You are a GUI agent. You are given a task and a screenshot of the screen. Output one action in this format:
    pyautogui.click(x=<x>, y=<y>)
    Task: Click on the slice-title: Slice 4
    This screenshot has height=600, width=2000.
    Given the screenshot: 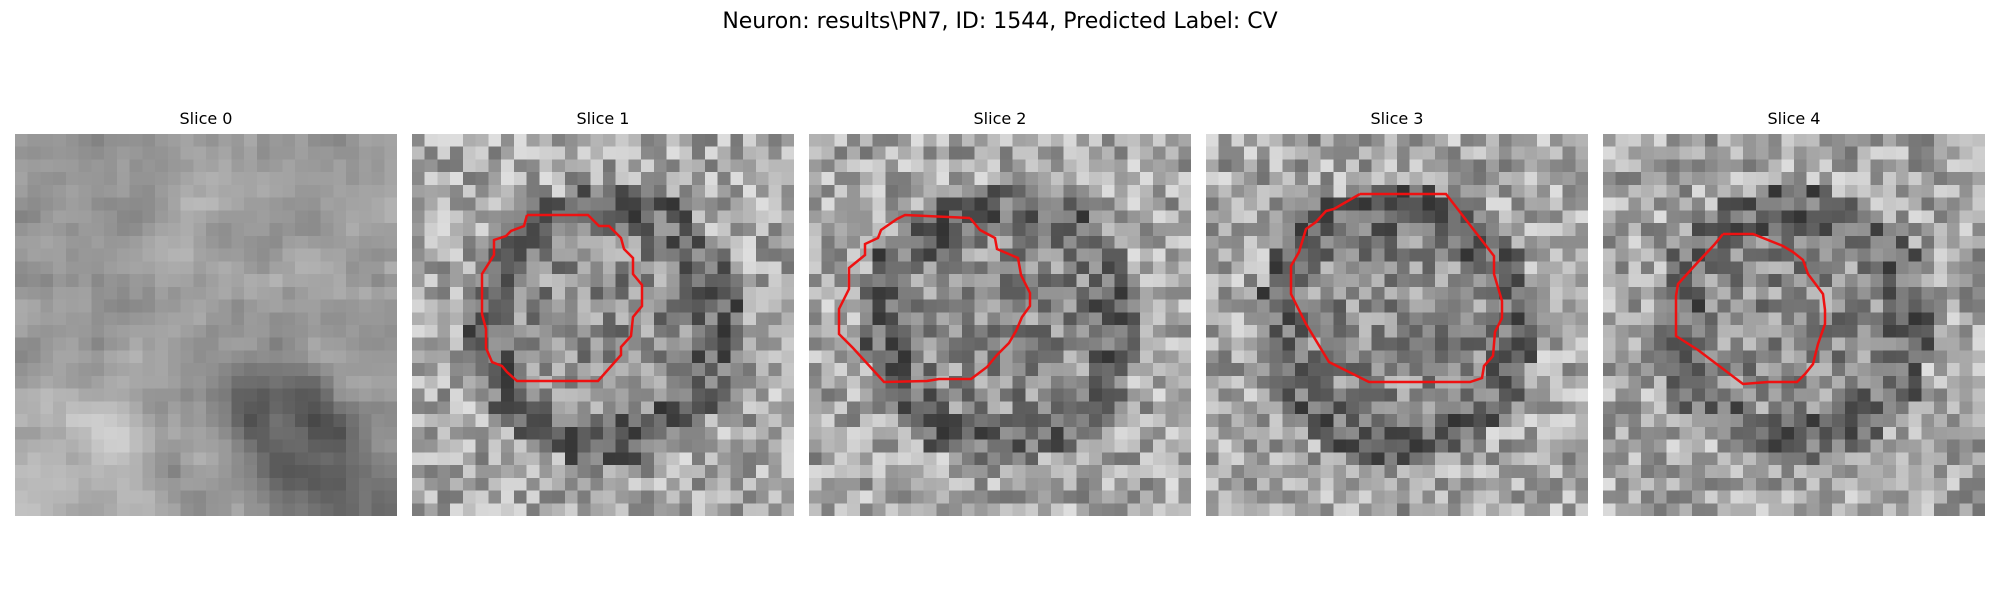 What is the action you would take?
    pyautogui.click(x=1794, y=118)
    